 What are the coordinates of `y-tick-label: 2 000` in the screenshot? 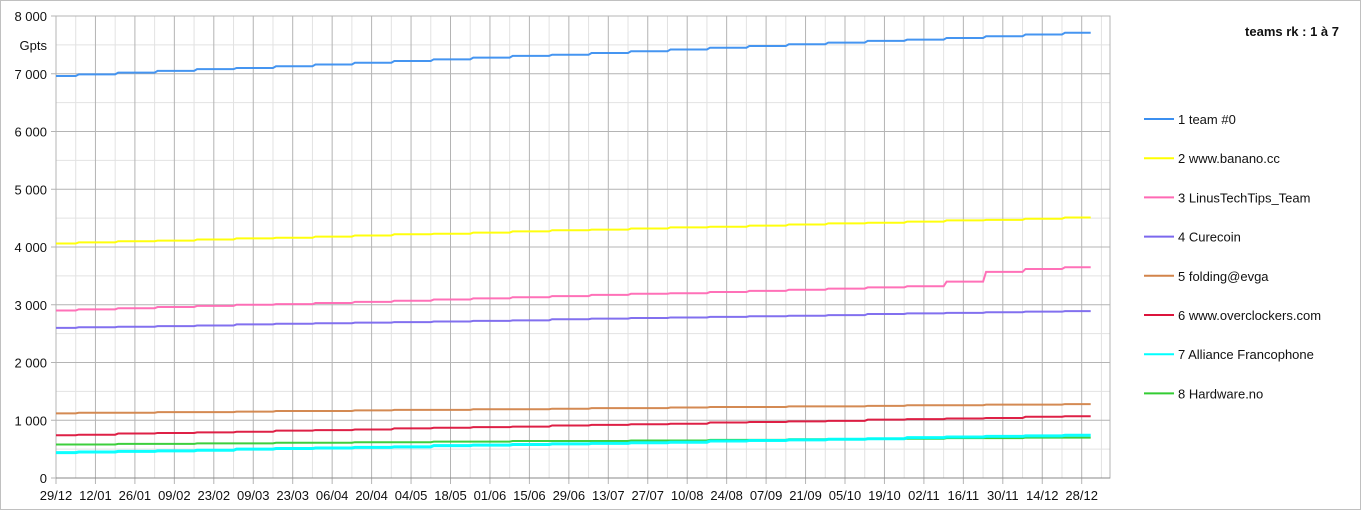 It's located at (30, 363).